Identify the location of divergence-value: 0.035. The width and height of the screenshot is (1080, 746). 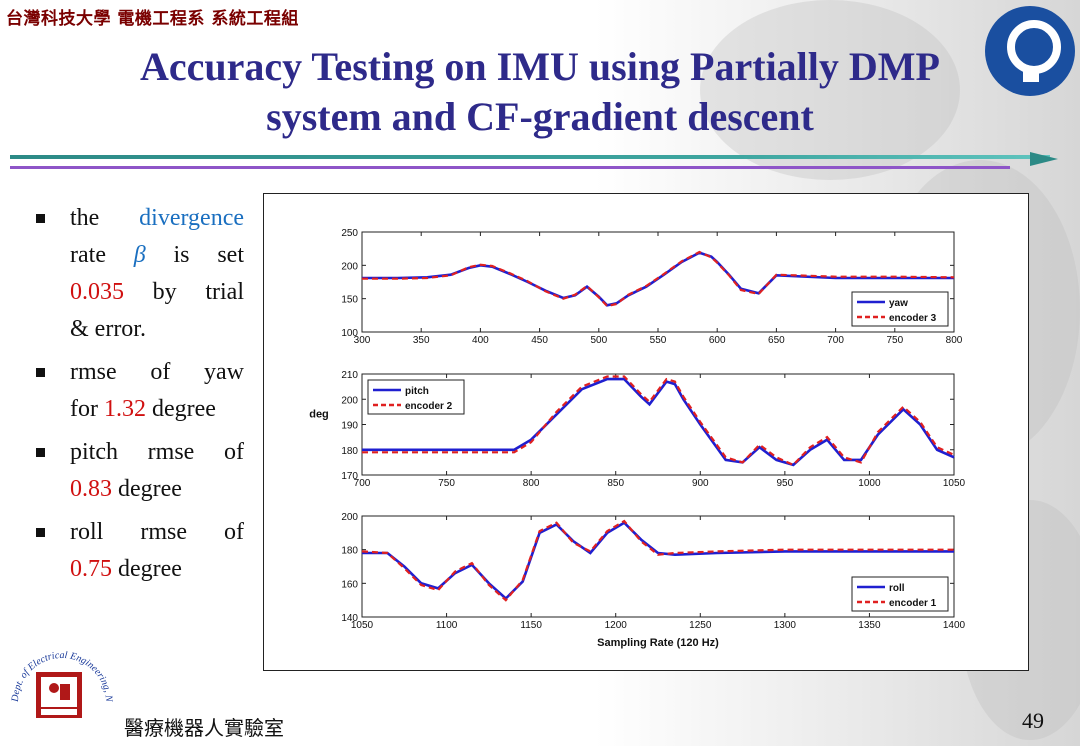
(97, 292).